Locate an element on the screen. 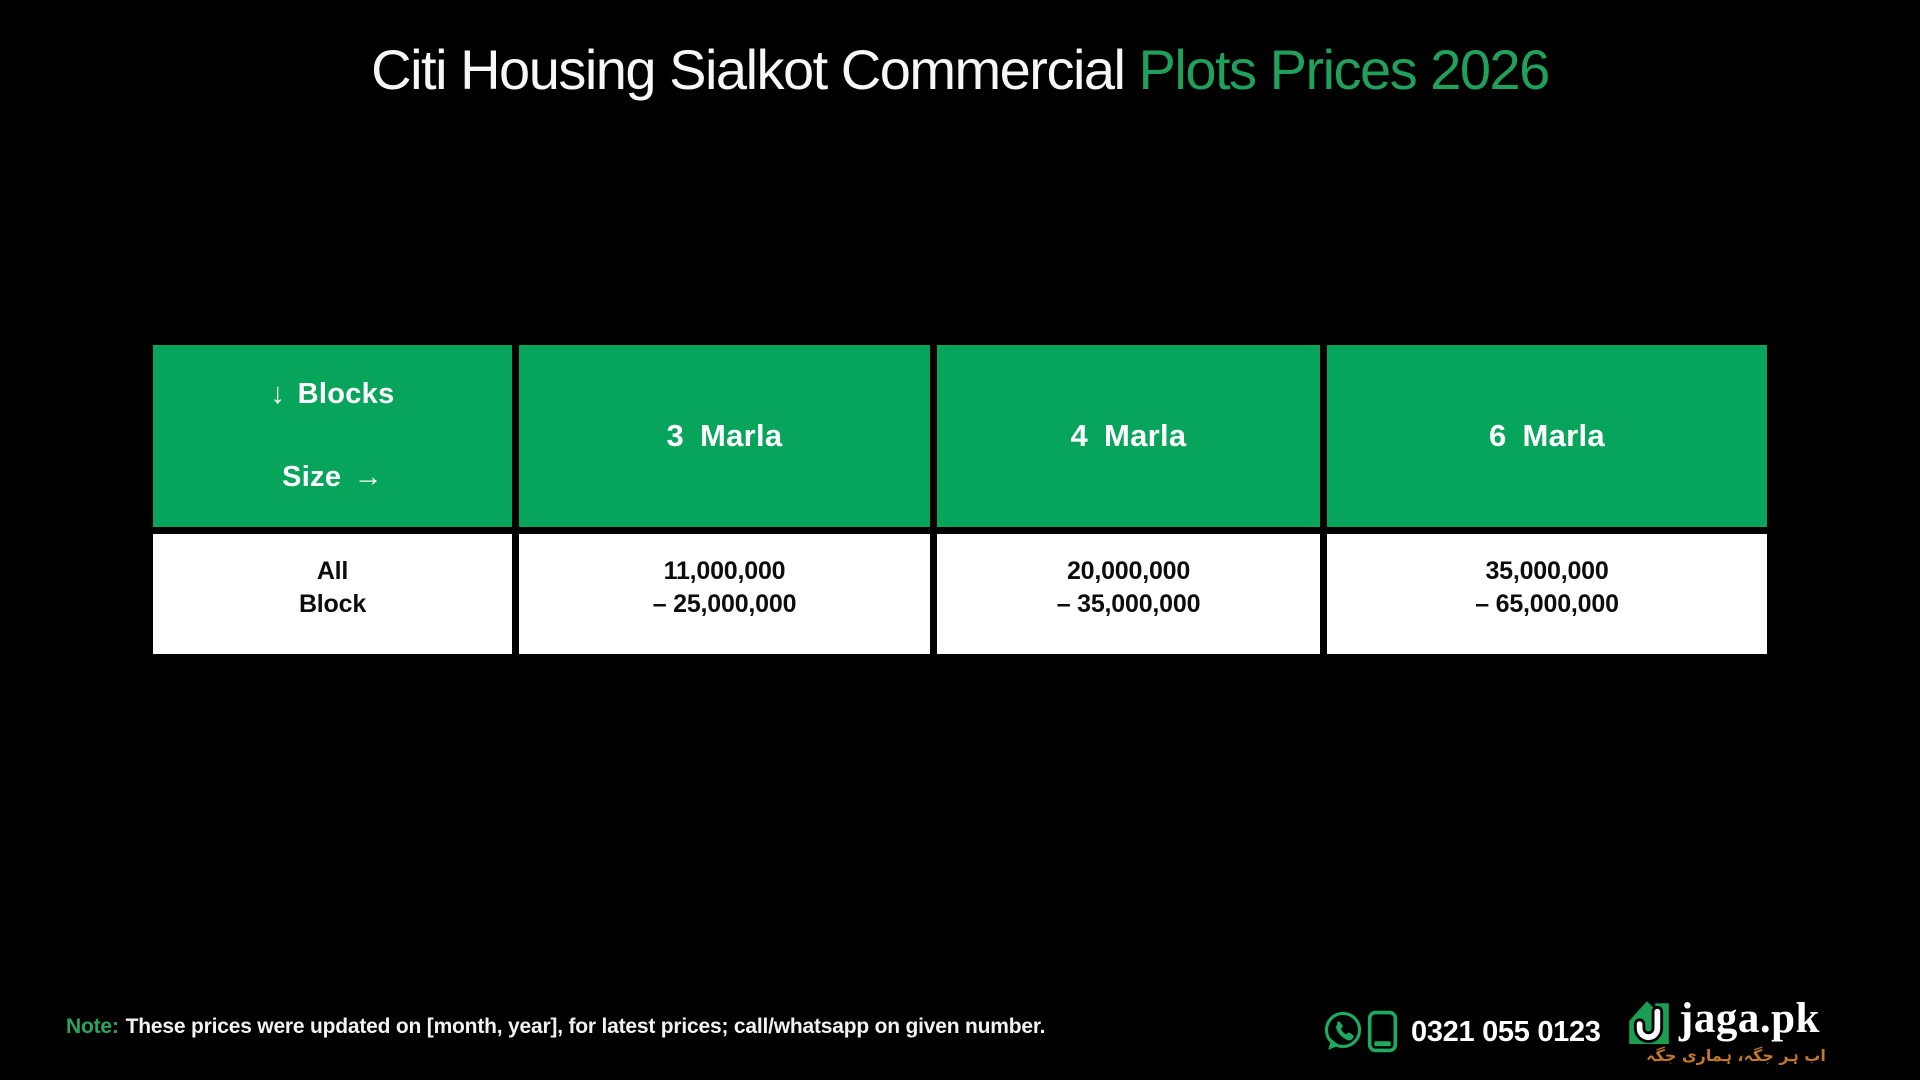 The image size is (1920, 1080). jaga-house-logo-icon is located at coordinates (1649, 1022).